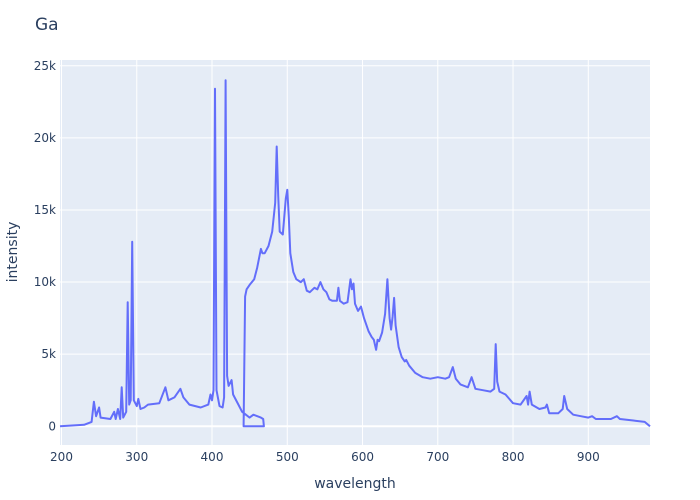 Image resolution: width=700 pixels, height=500 pixels. I want to click on y-tick-label: 25k, so click(45, 66).